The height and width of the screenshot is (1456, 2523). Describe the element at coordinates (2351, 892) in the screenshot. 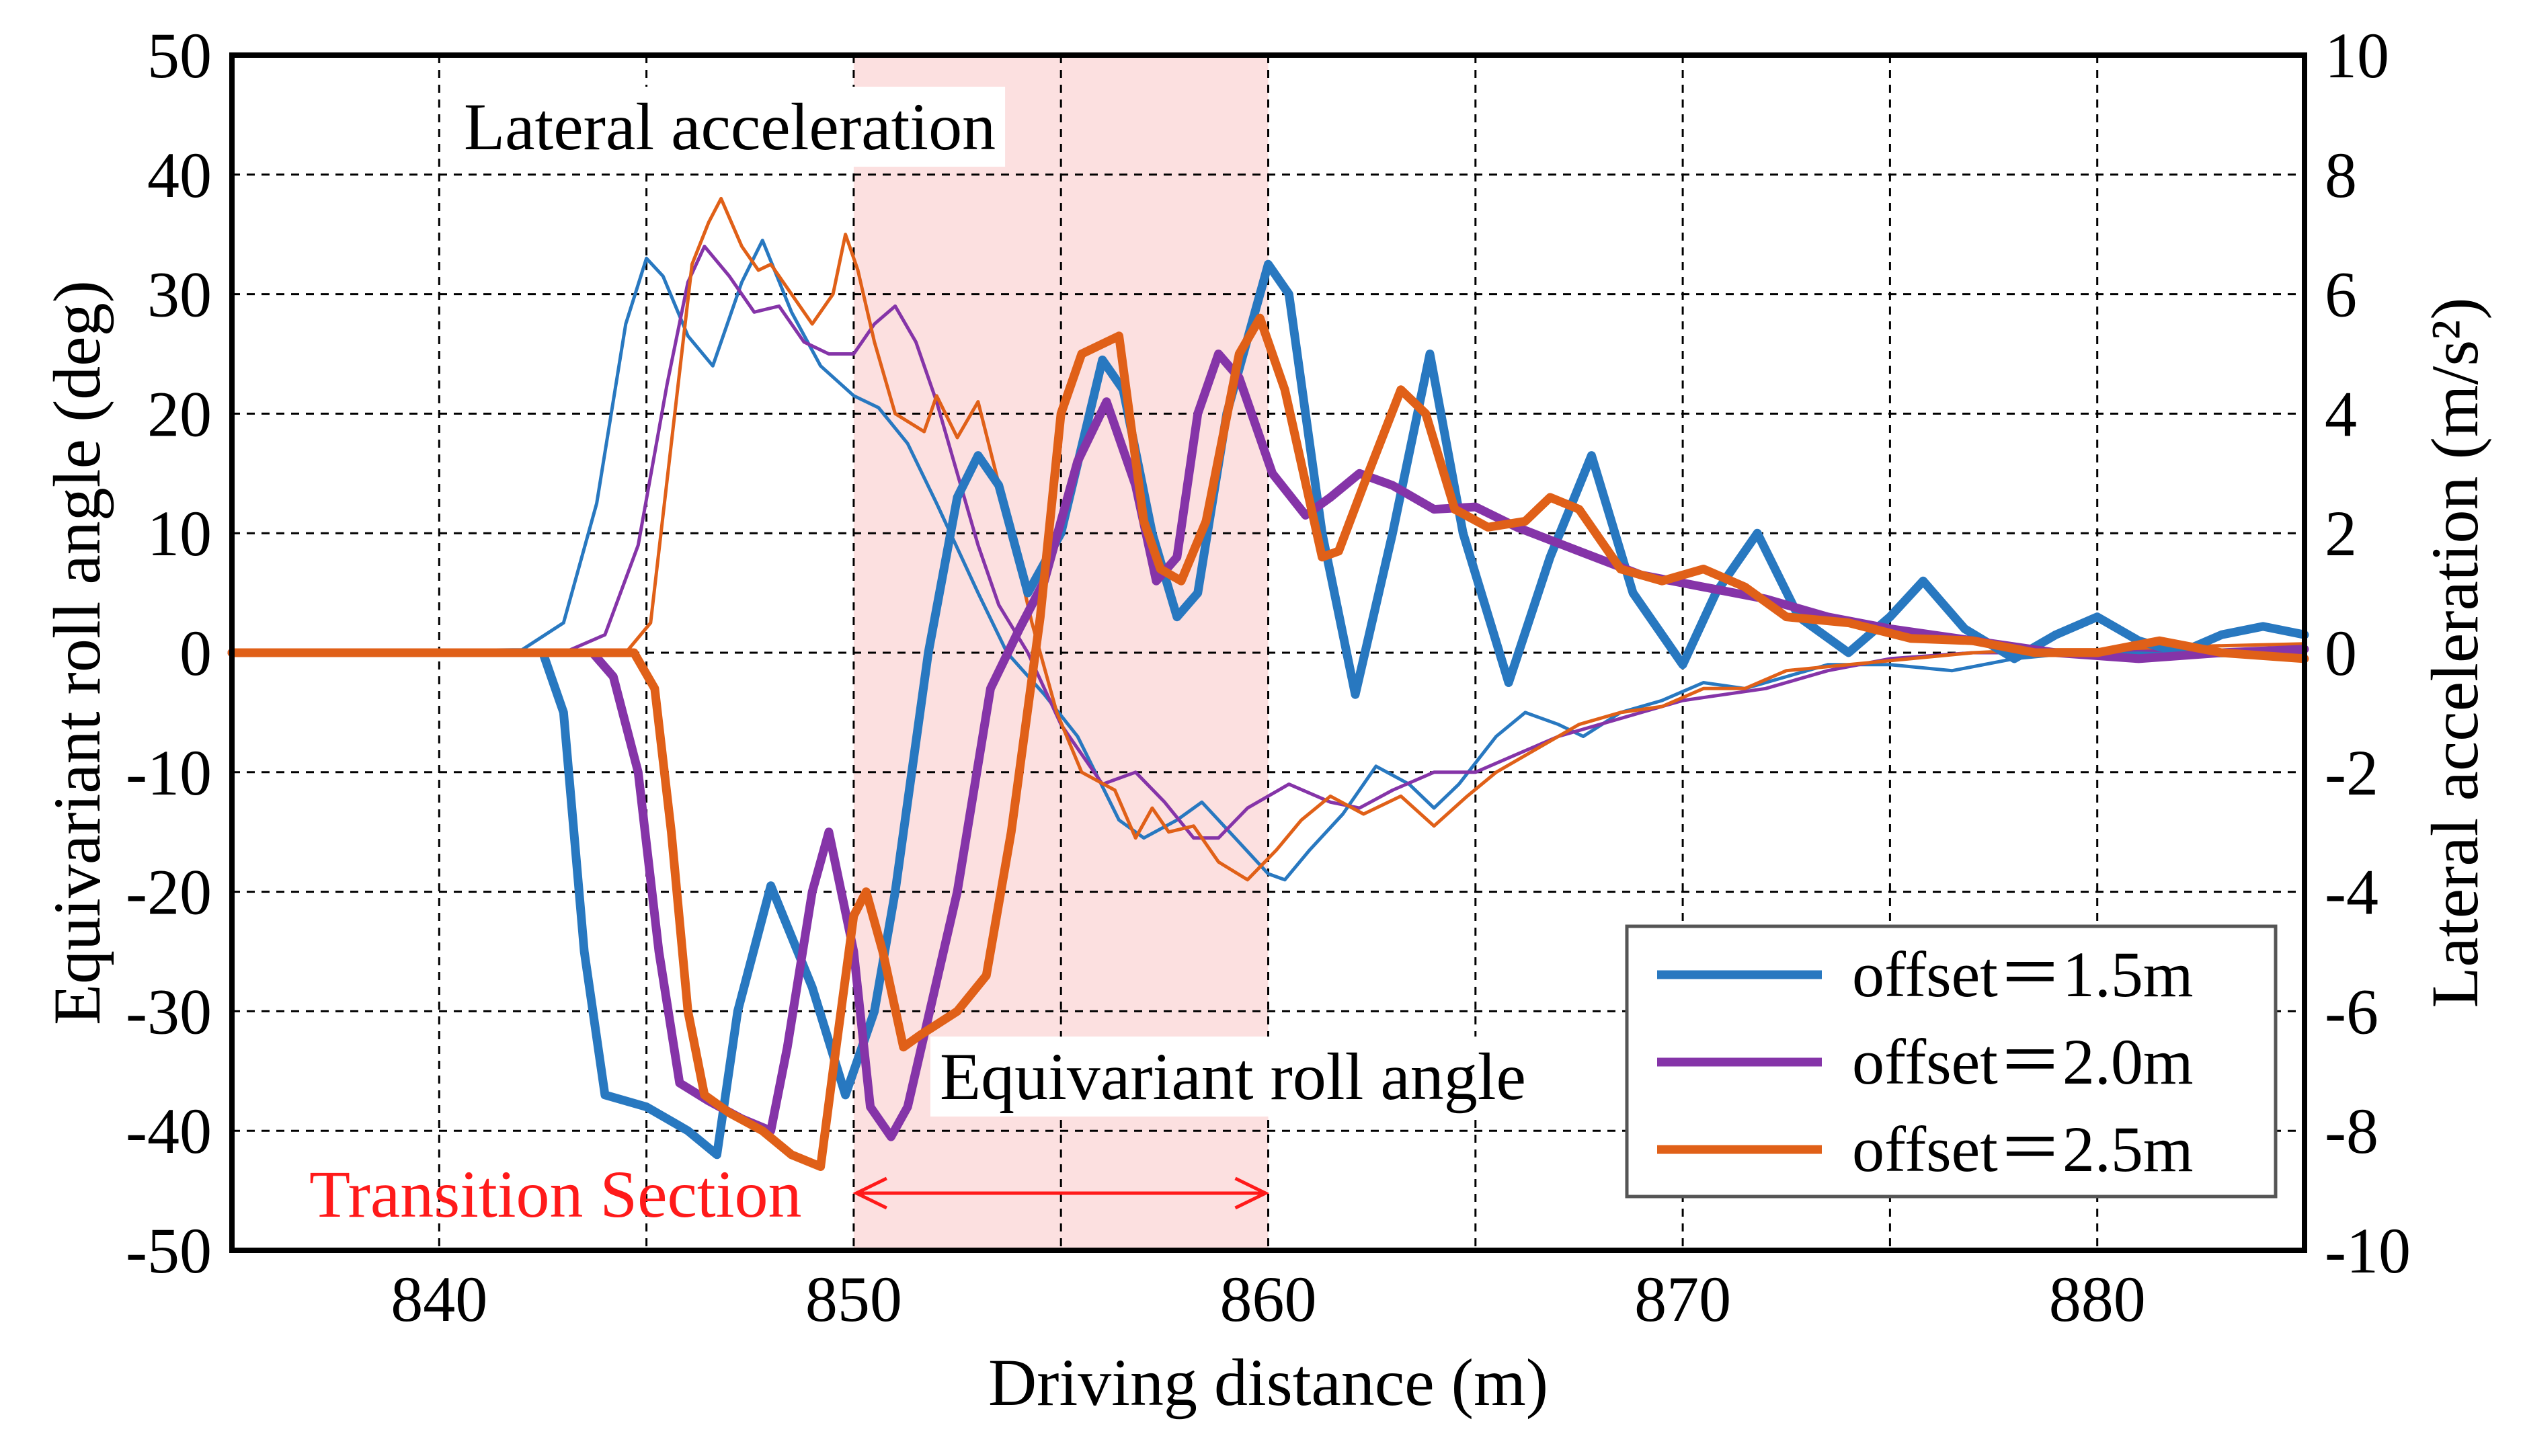

I see `right-y-tick-label: -4` at that location.